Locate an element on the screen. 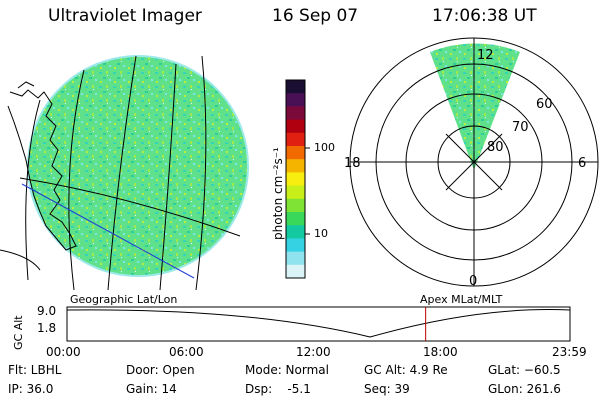  instrument-title: Ultraviolet Imager is located at coordinates (125, 16).